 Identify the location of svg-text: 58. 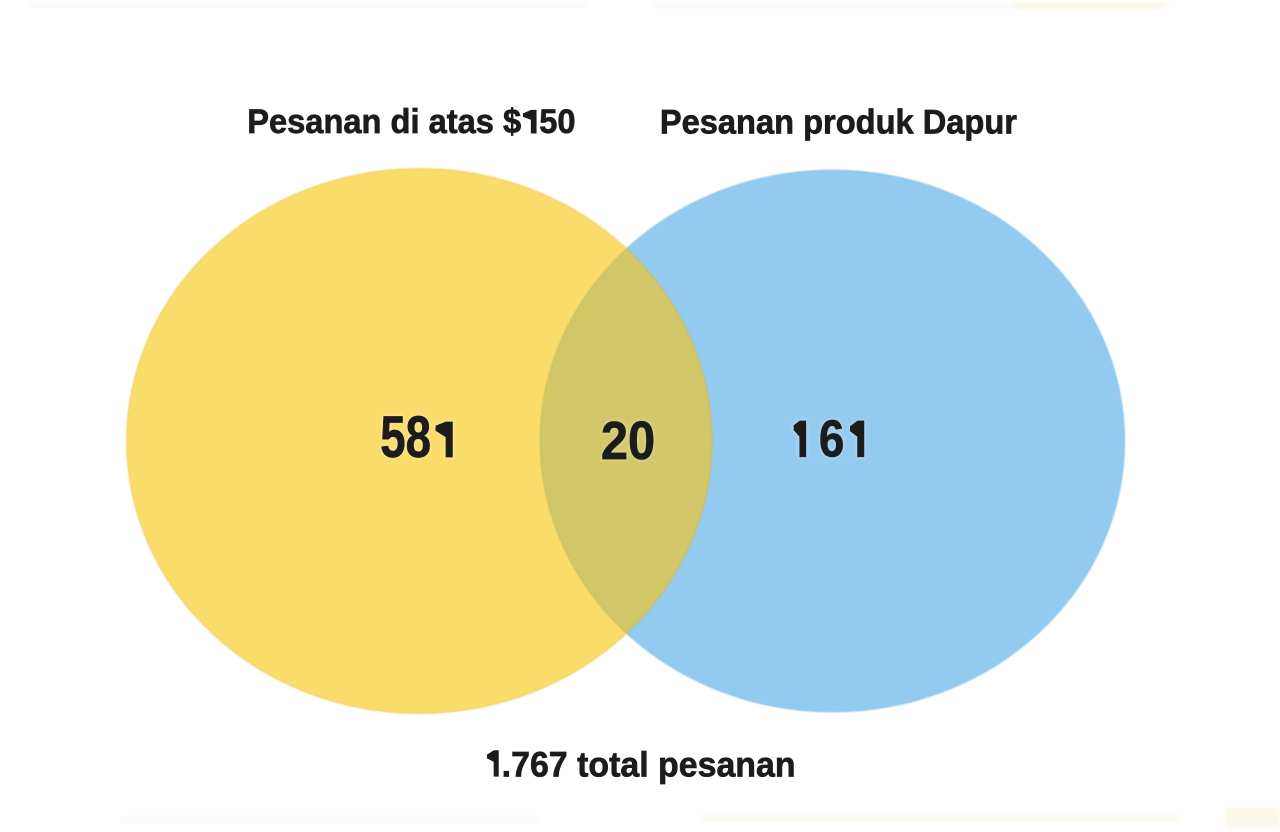
(405, 438).